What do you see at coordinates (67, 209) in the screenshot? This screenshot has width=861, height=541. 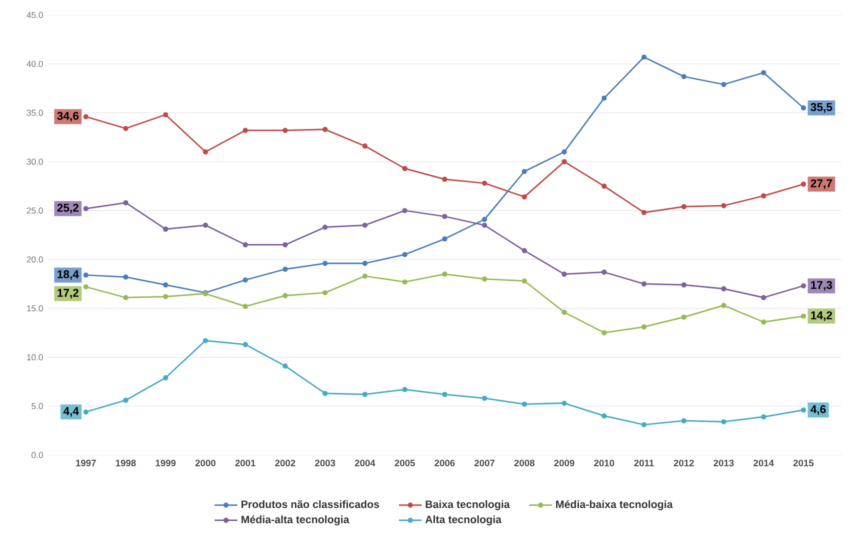 I see `data-label: 25,2` at bounding box center [67, 209].